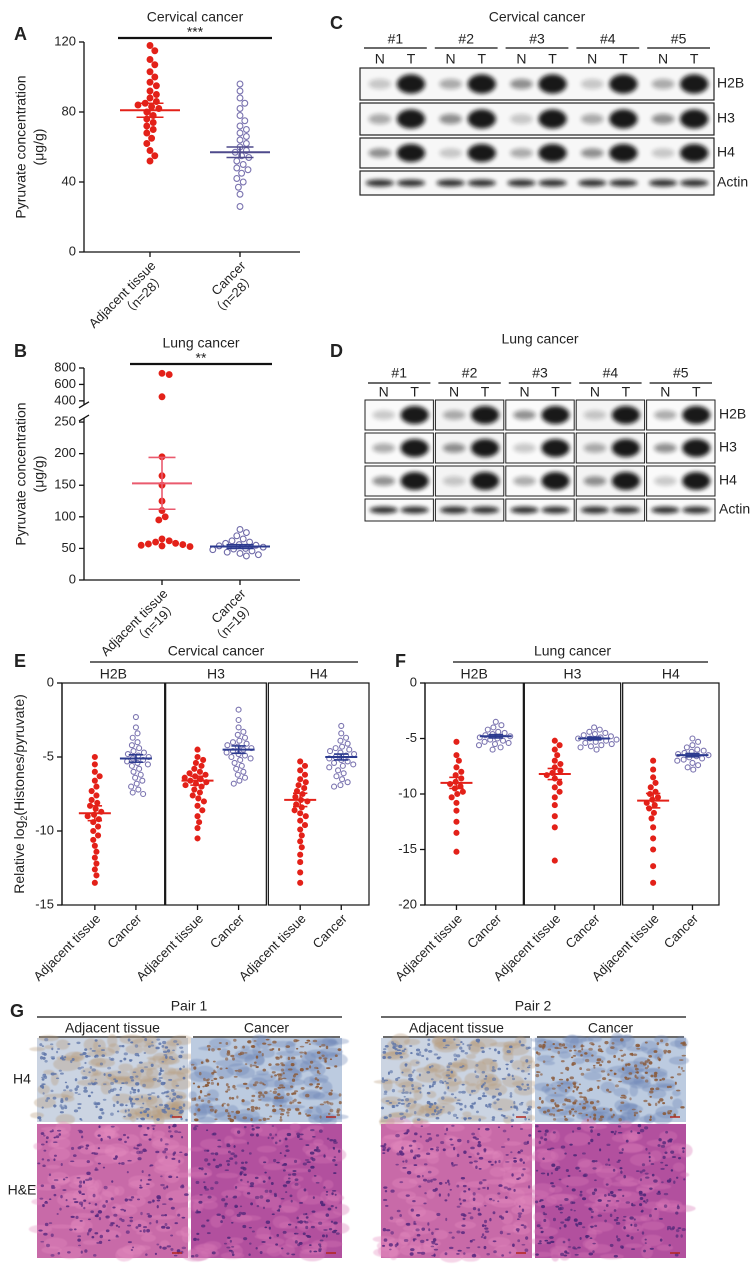  Describe the element at coordinates (732, 414) in the screenshot. I see `row-label: H2B` at that location.